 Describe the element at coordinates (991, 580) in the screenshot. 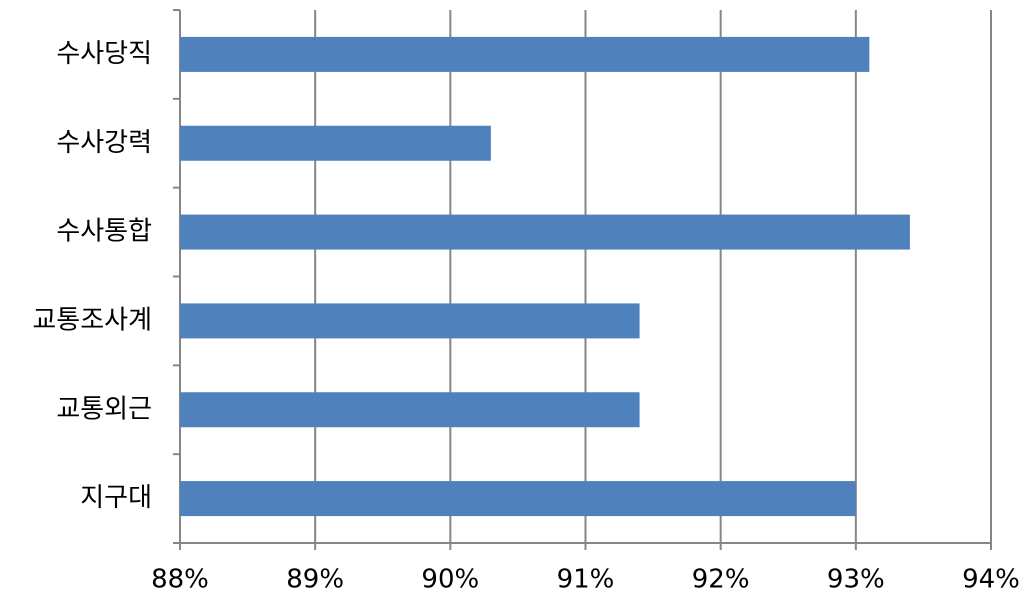

I see `x-tick-label: 94%` at that location.